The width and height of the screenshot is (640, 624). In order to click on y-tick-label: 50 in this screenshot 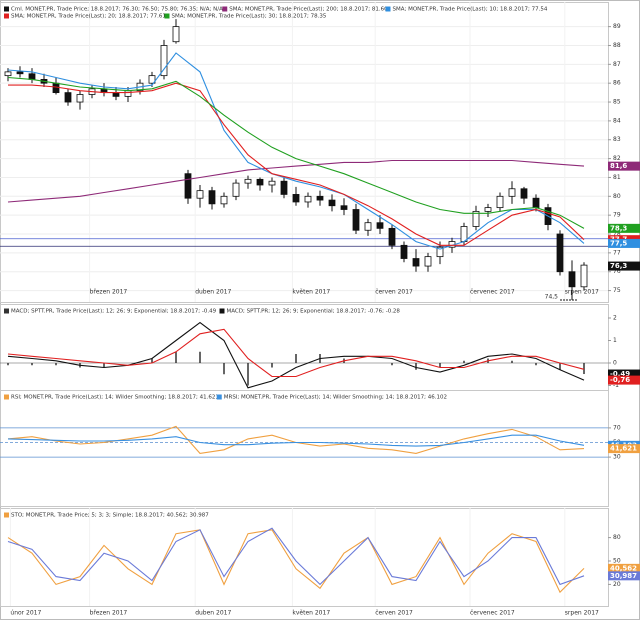, I will do `click(617, 561)`.